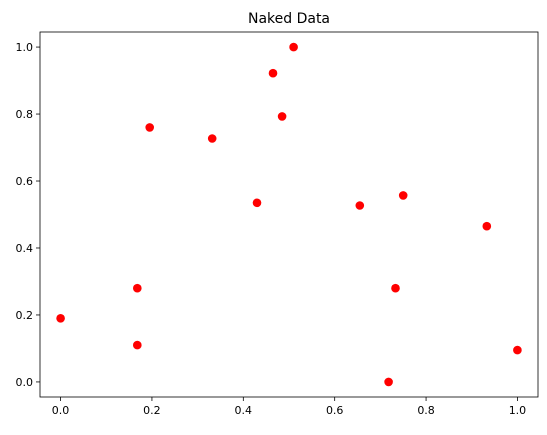 This screenshot has height=435, width=547. I want to click on y-tick-label: 0.4, so click(25, 248).